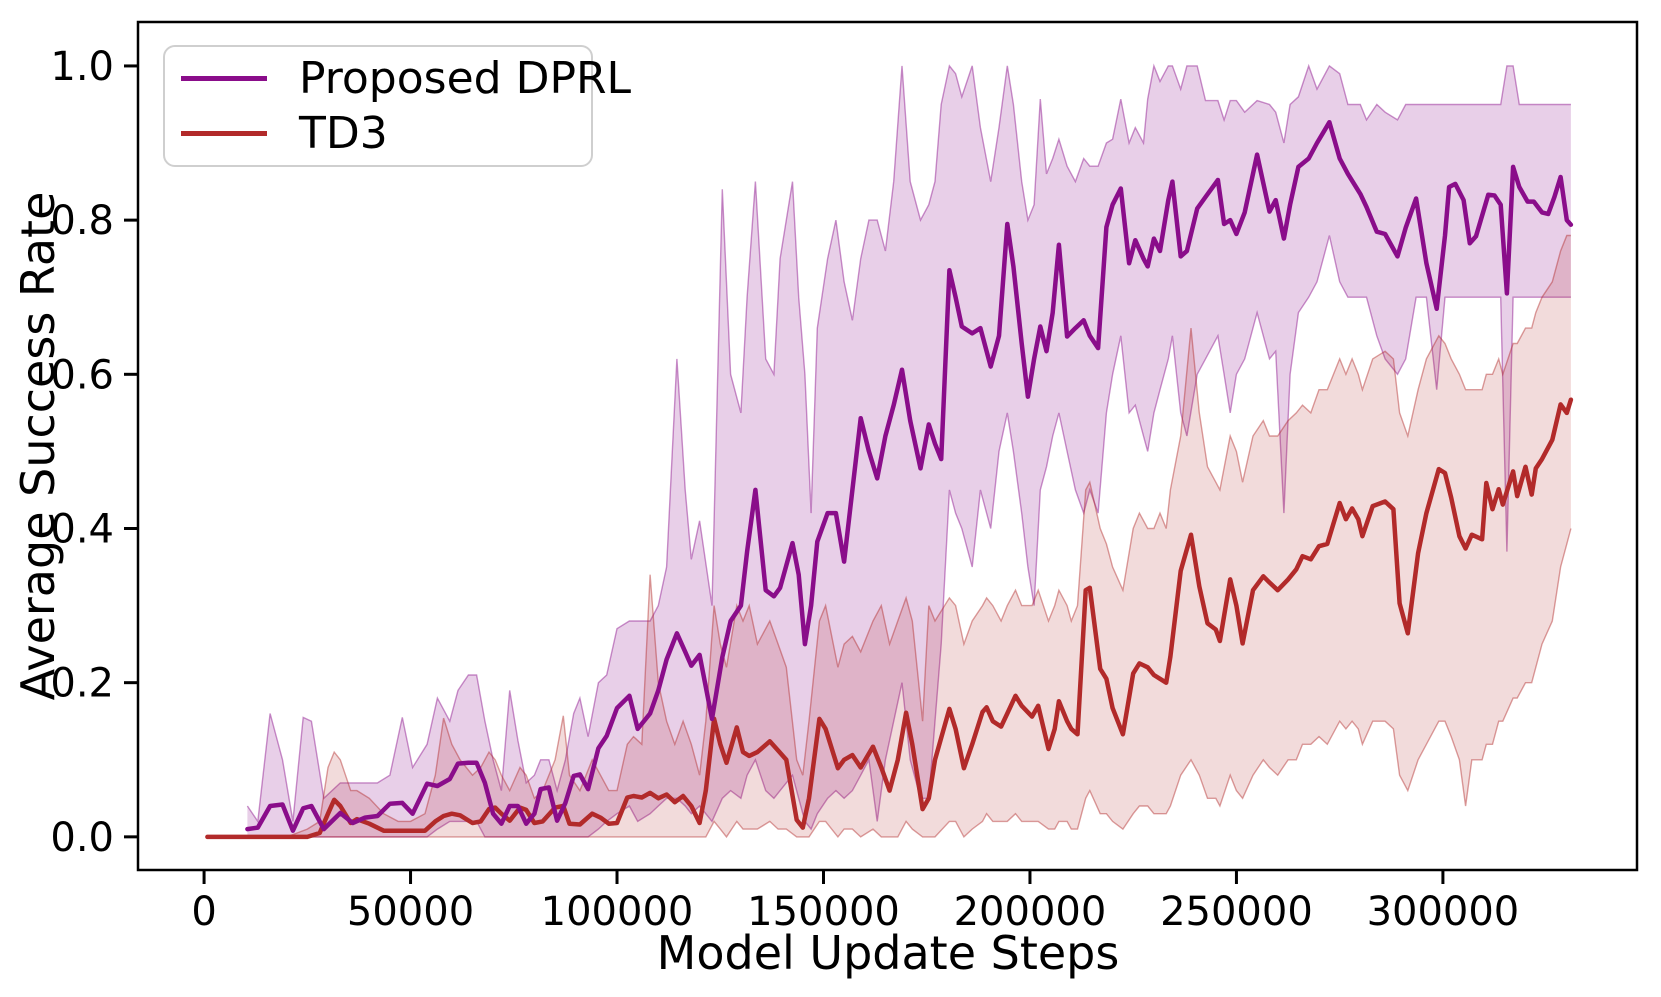 This screenshot has width=1661, height=997. Describe the element at coordinates (465, 78) in the screenshot. I see `legend-label: Proposed DPRL` at that location.